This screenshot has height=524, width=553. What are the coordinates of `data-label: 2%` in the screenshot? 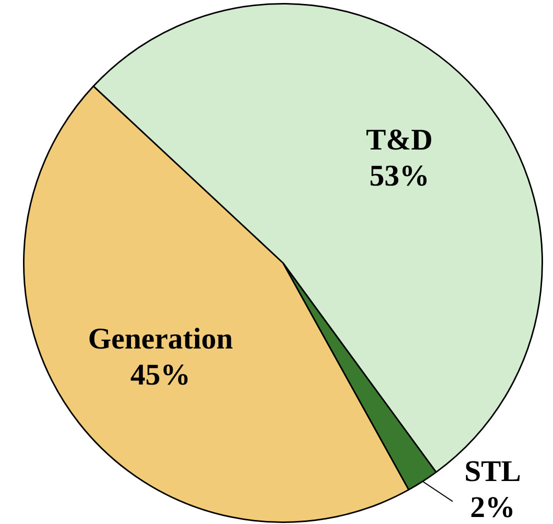 It's located at (493, 507).